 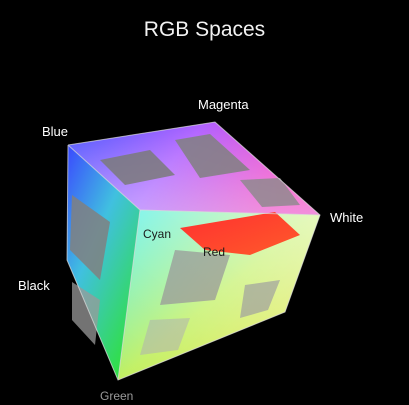 I want to click on corner-label-green: Green, so click(x=116, y=396).